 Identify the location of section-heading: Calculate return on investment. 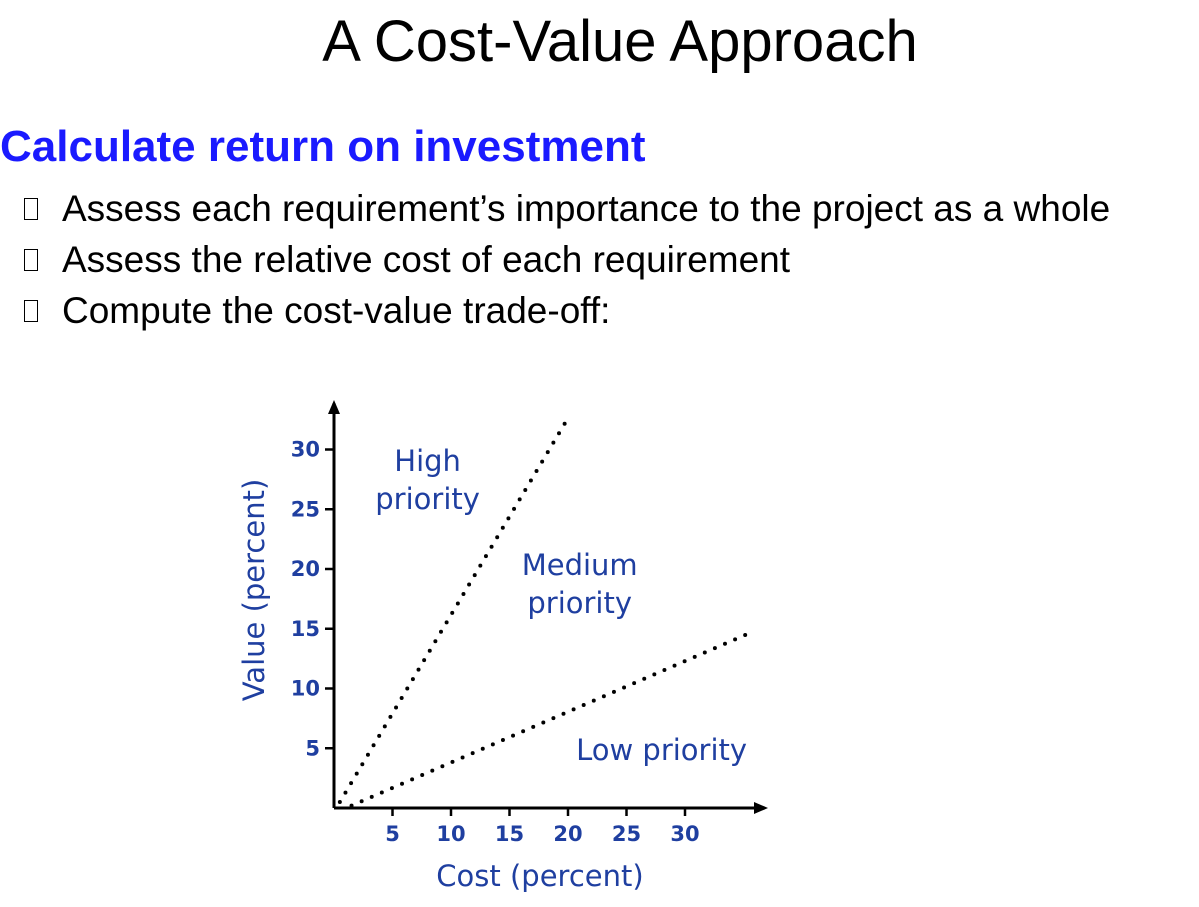
(323, 146).